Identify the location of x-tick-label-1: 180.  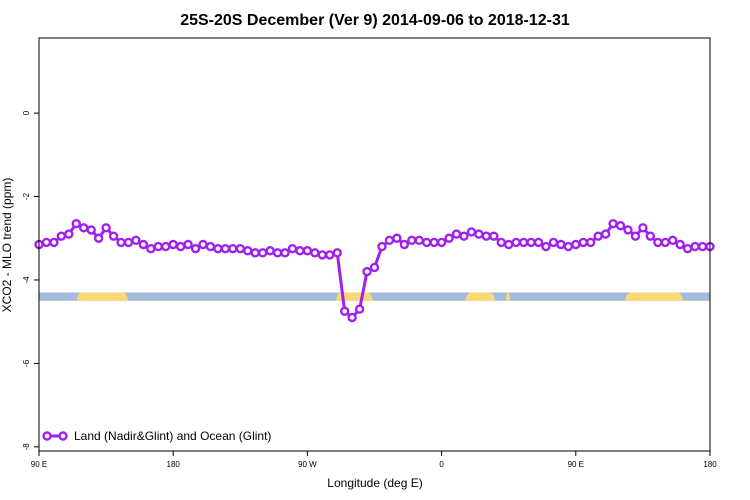
(174, 464).